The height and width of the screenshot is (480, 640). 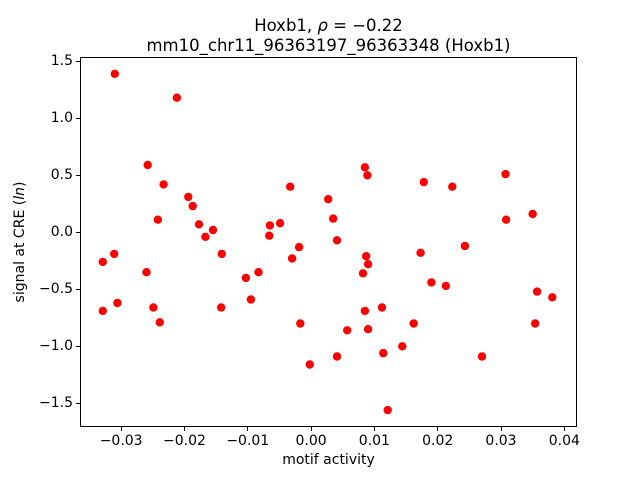 What do you see at coordinates (365, 25) in the screenshot?
I see `title-correlation-value: = −0.22` at bounding box center [365, 25].